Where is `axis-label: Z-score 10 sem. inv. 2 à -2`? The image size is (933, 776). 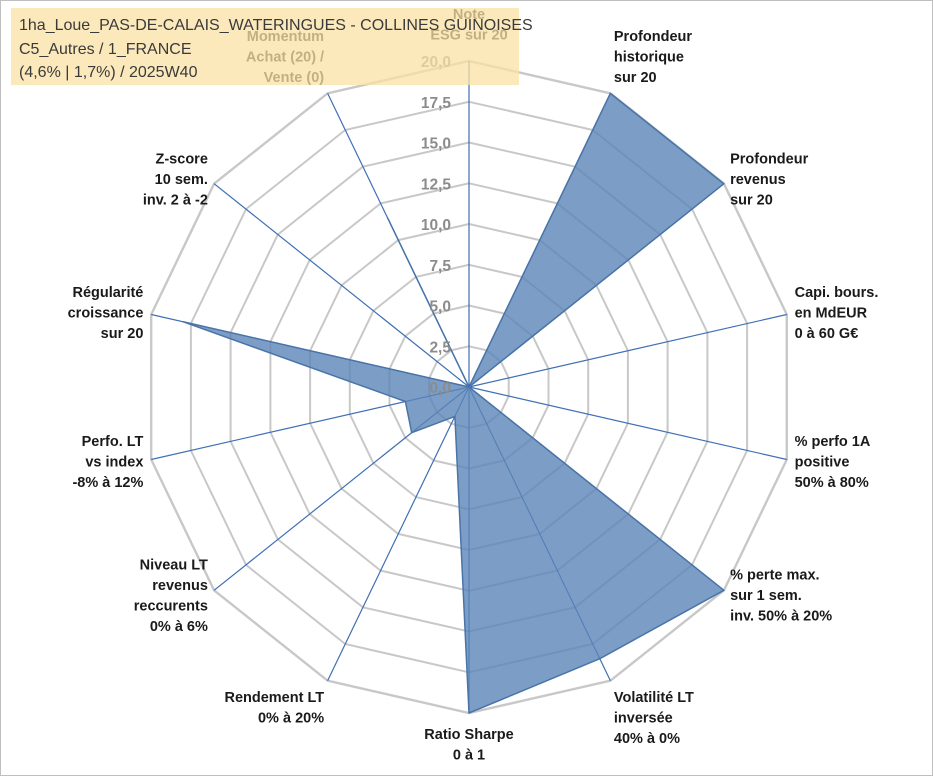 axis-label: Z-score 10 sem. inv. 2 à -2 is located at coordinates (175, 179).